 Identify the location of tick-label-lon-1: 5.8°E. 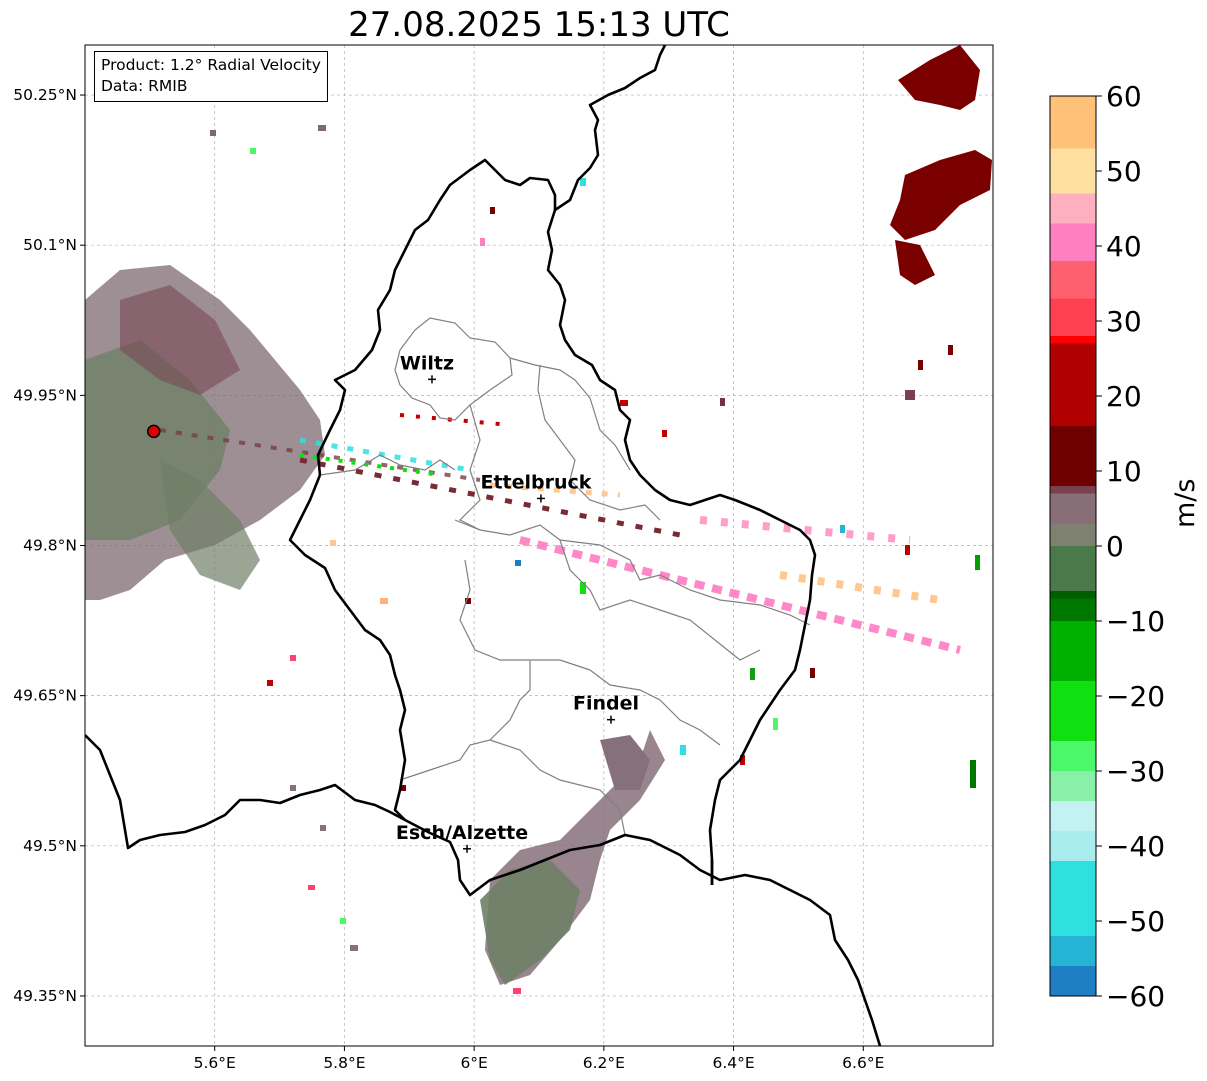
(344, 1063).